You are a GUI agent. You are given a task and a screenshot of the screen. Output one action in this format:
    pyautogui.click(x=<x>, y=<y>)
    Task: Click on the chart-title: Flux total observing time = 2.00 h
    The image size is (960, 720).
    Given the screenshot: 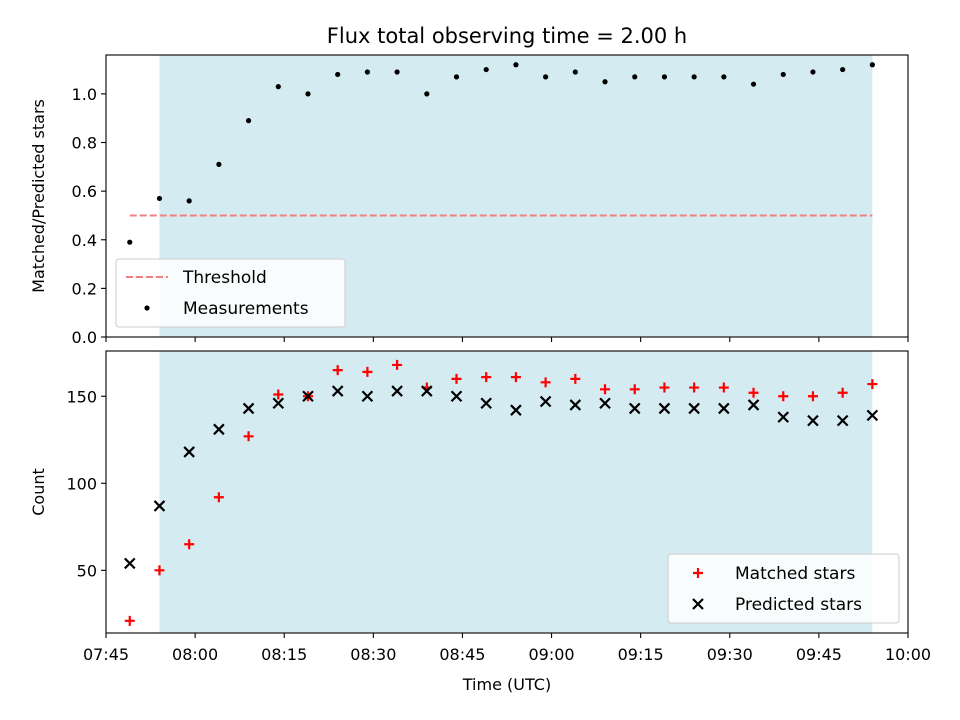 What is the action you would take?
    pyautogui.click(x=507, y=36)
    